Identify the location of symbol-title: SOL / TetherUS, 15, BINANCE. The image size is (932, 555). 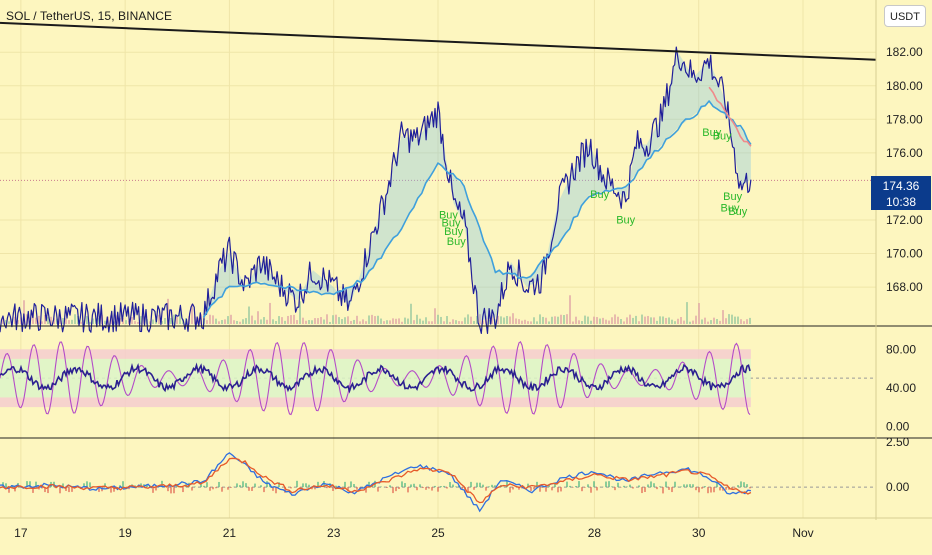
(89, 16).